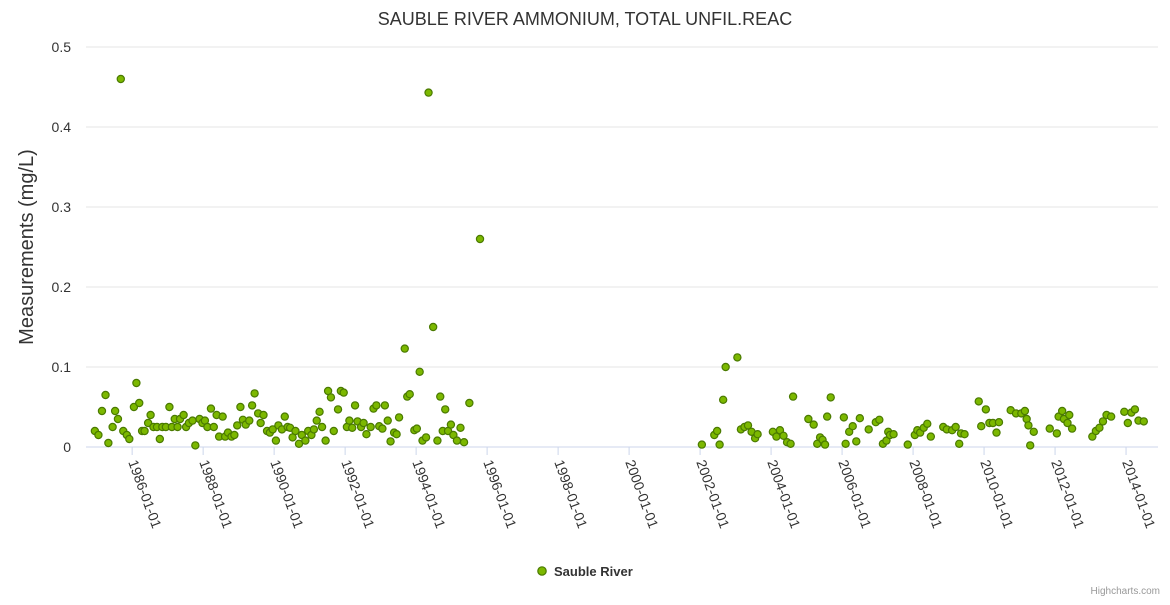  I want to click on legend: Sauble River, so click(585, 571).